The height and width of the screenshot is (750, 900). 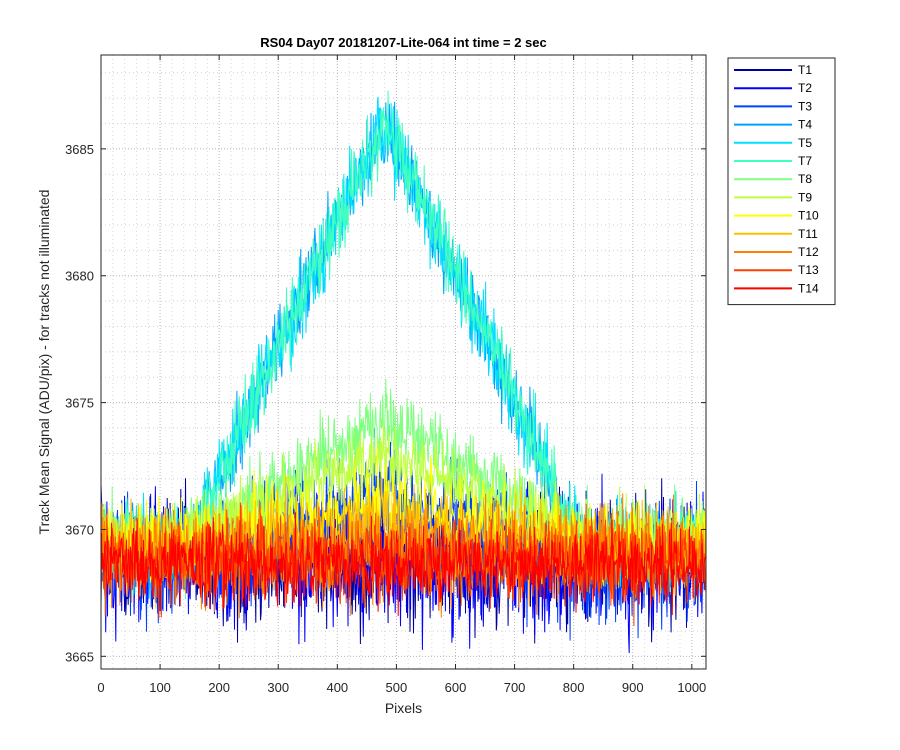 I want to click on legend-label-t1: T1, so click(x=805, y=70).